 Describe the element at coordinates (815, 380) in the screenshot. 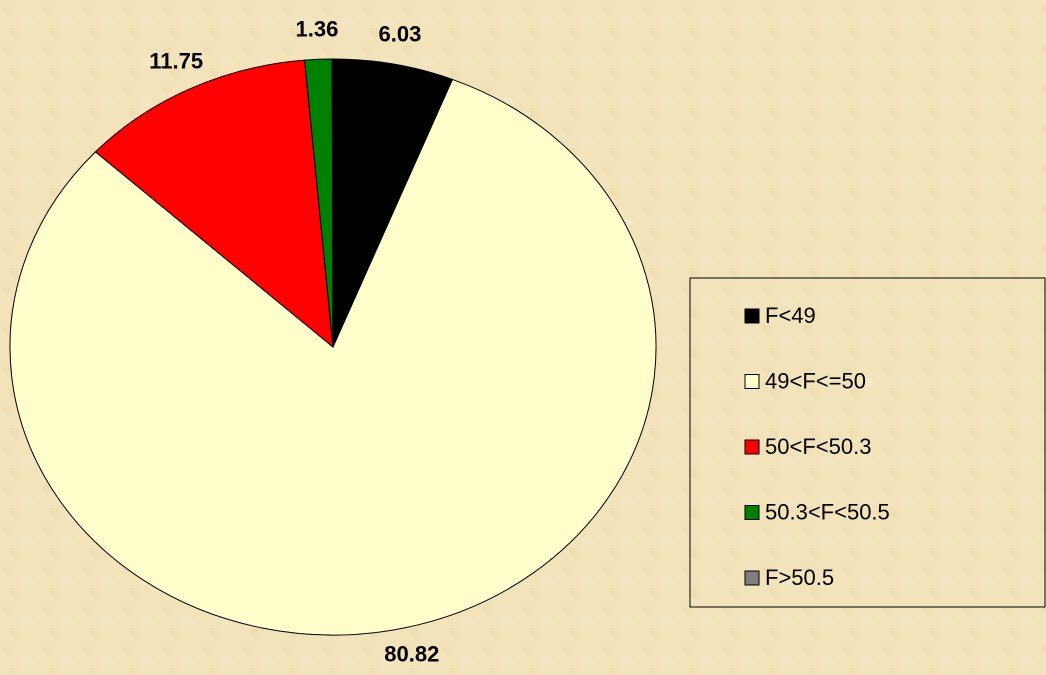

I see `legend-label: 49<F<=50` at that location.